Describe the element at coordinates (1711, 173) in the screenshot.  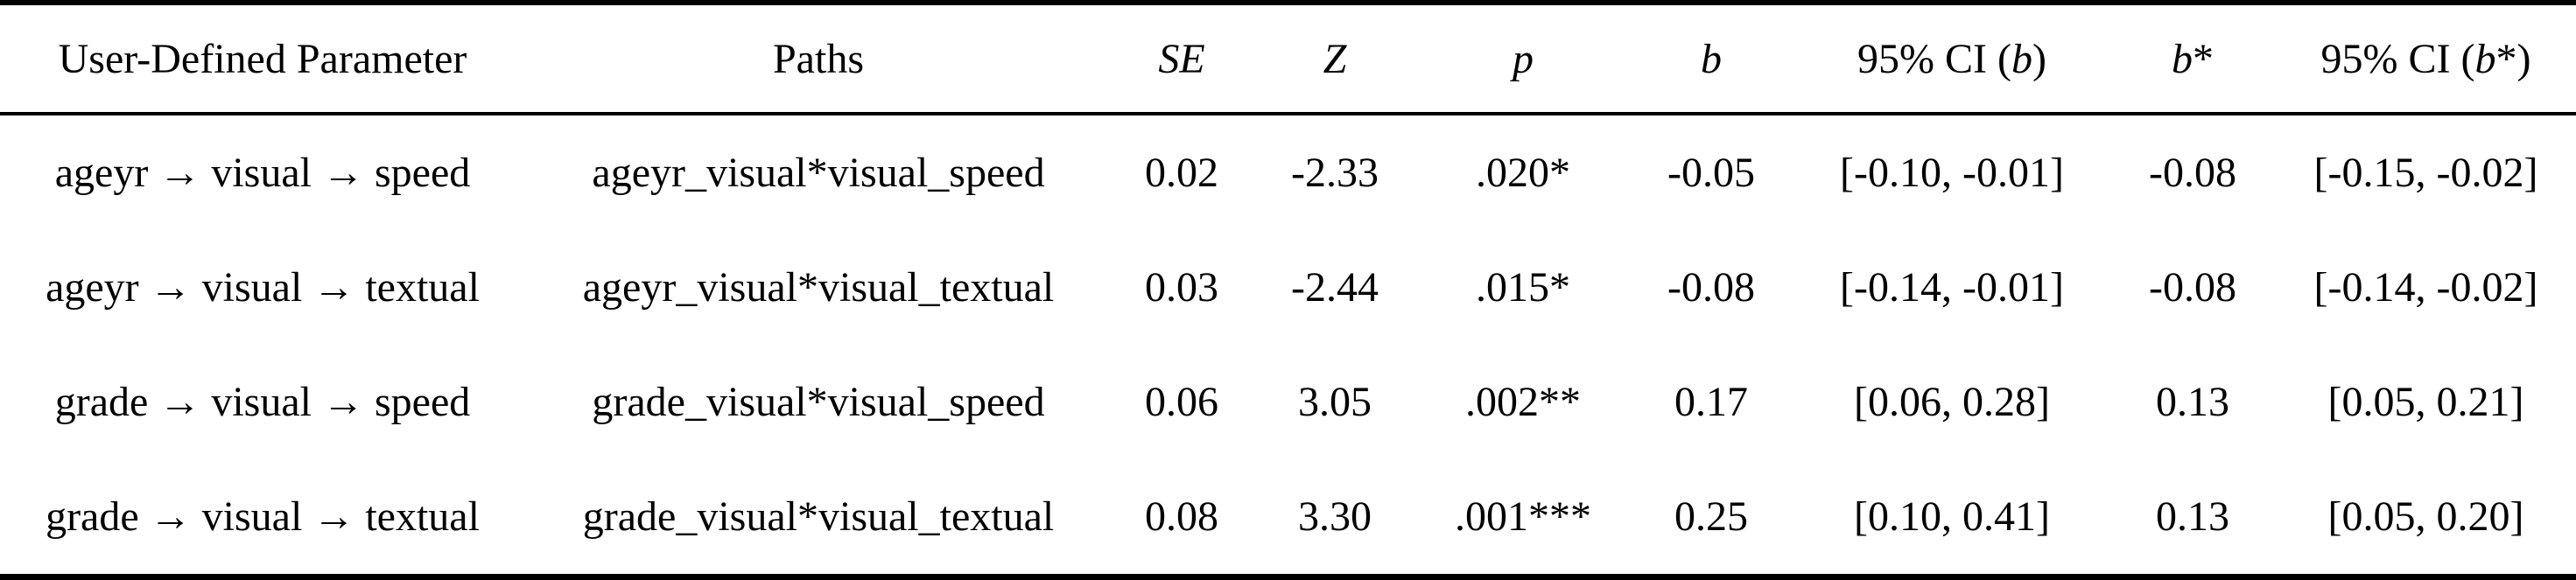
I see `cell-b: -0.05` at that location.